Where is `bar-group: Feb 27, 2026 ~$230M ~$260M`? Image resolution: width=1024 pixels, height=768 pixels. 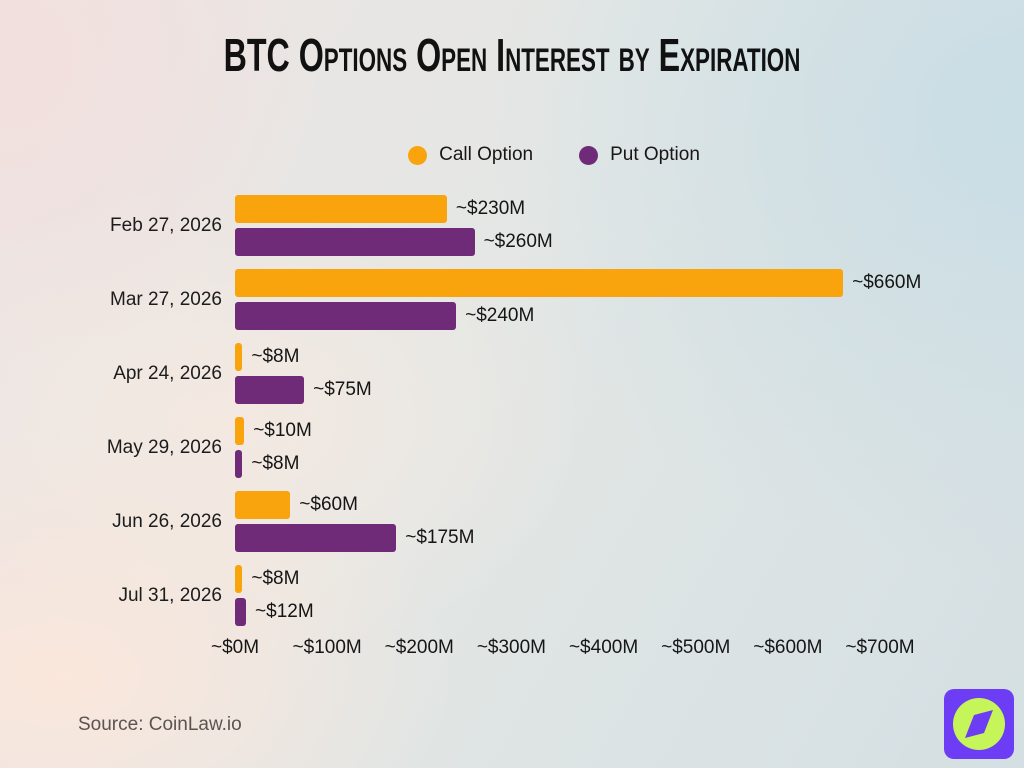
bar-group: Feb 27, 2026 ~$230M ~$260M is located at coordinates (512, 225).